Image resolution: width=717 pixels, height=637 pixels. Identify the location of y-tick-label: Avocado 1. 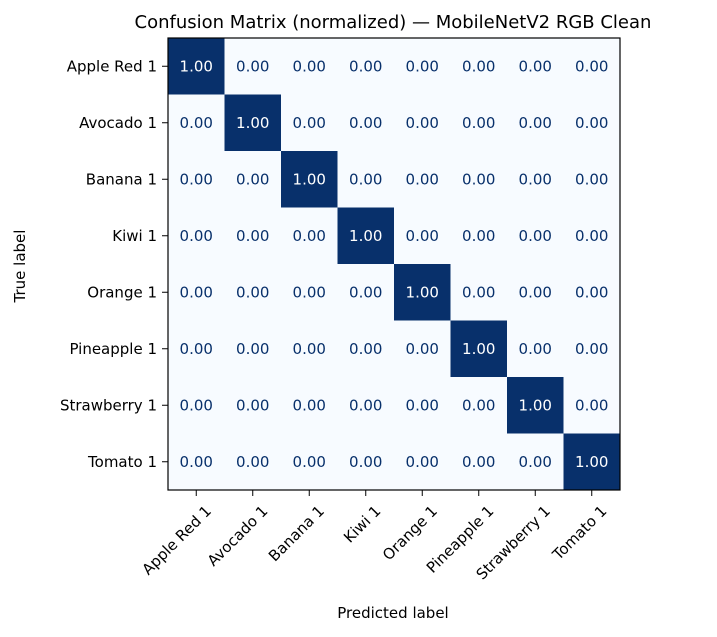
(118, 123).